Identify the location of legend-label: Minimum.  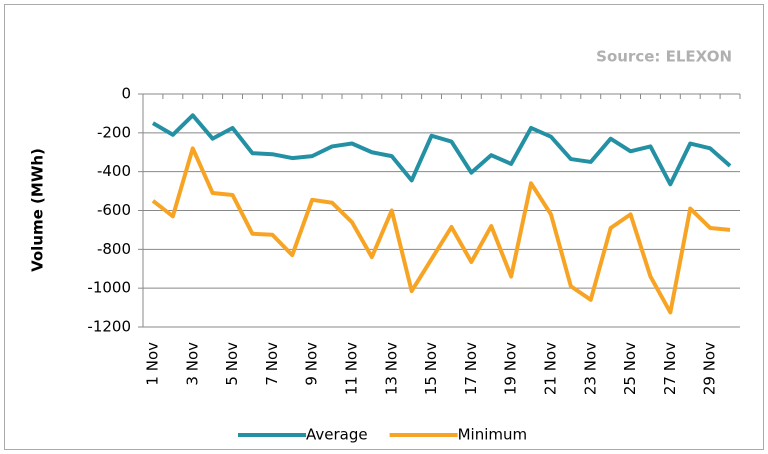
(493, 435).